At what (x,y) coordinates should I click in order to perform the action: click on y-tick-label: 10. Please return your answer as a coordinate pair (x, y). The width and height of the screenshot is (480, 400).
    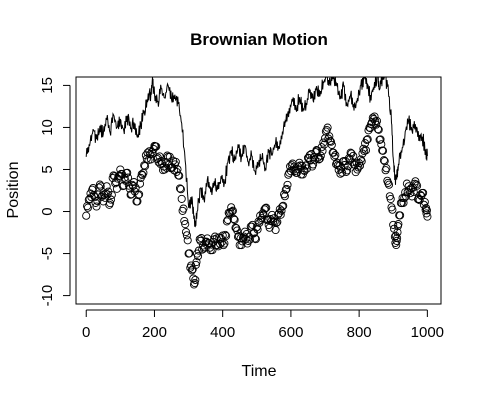
    Looking at the image, I should click on (47, 127).